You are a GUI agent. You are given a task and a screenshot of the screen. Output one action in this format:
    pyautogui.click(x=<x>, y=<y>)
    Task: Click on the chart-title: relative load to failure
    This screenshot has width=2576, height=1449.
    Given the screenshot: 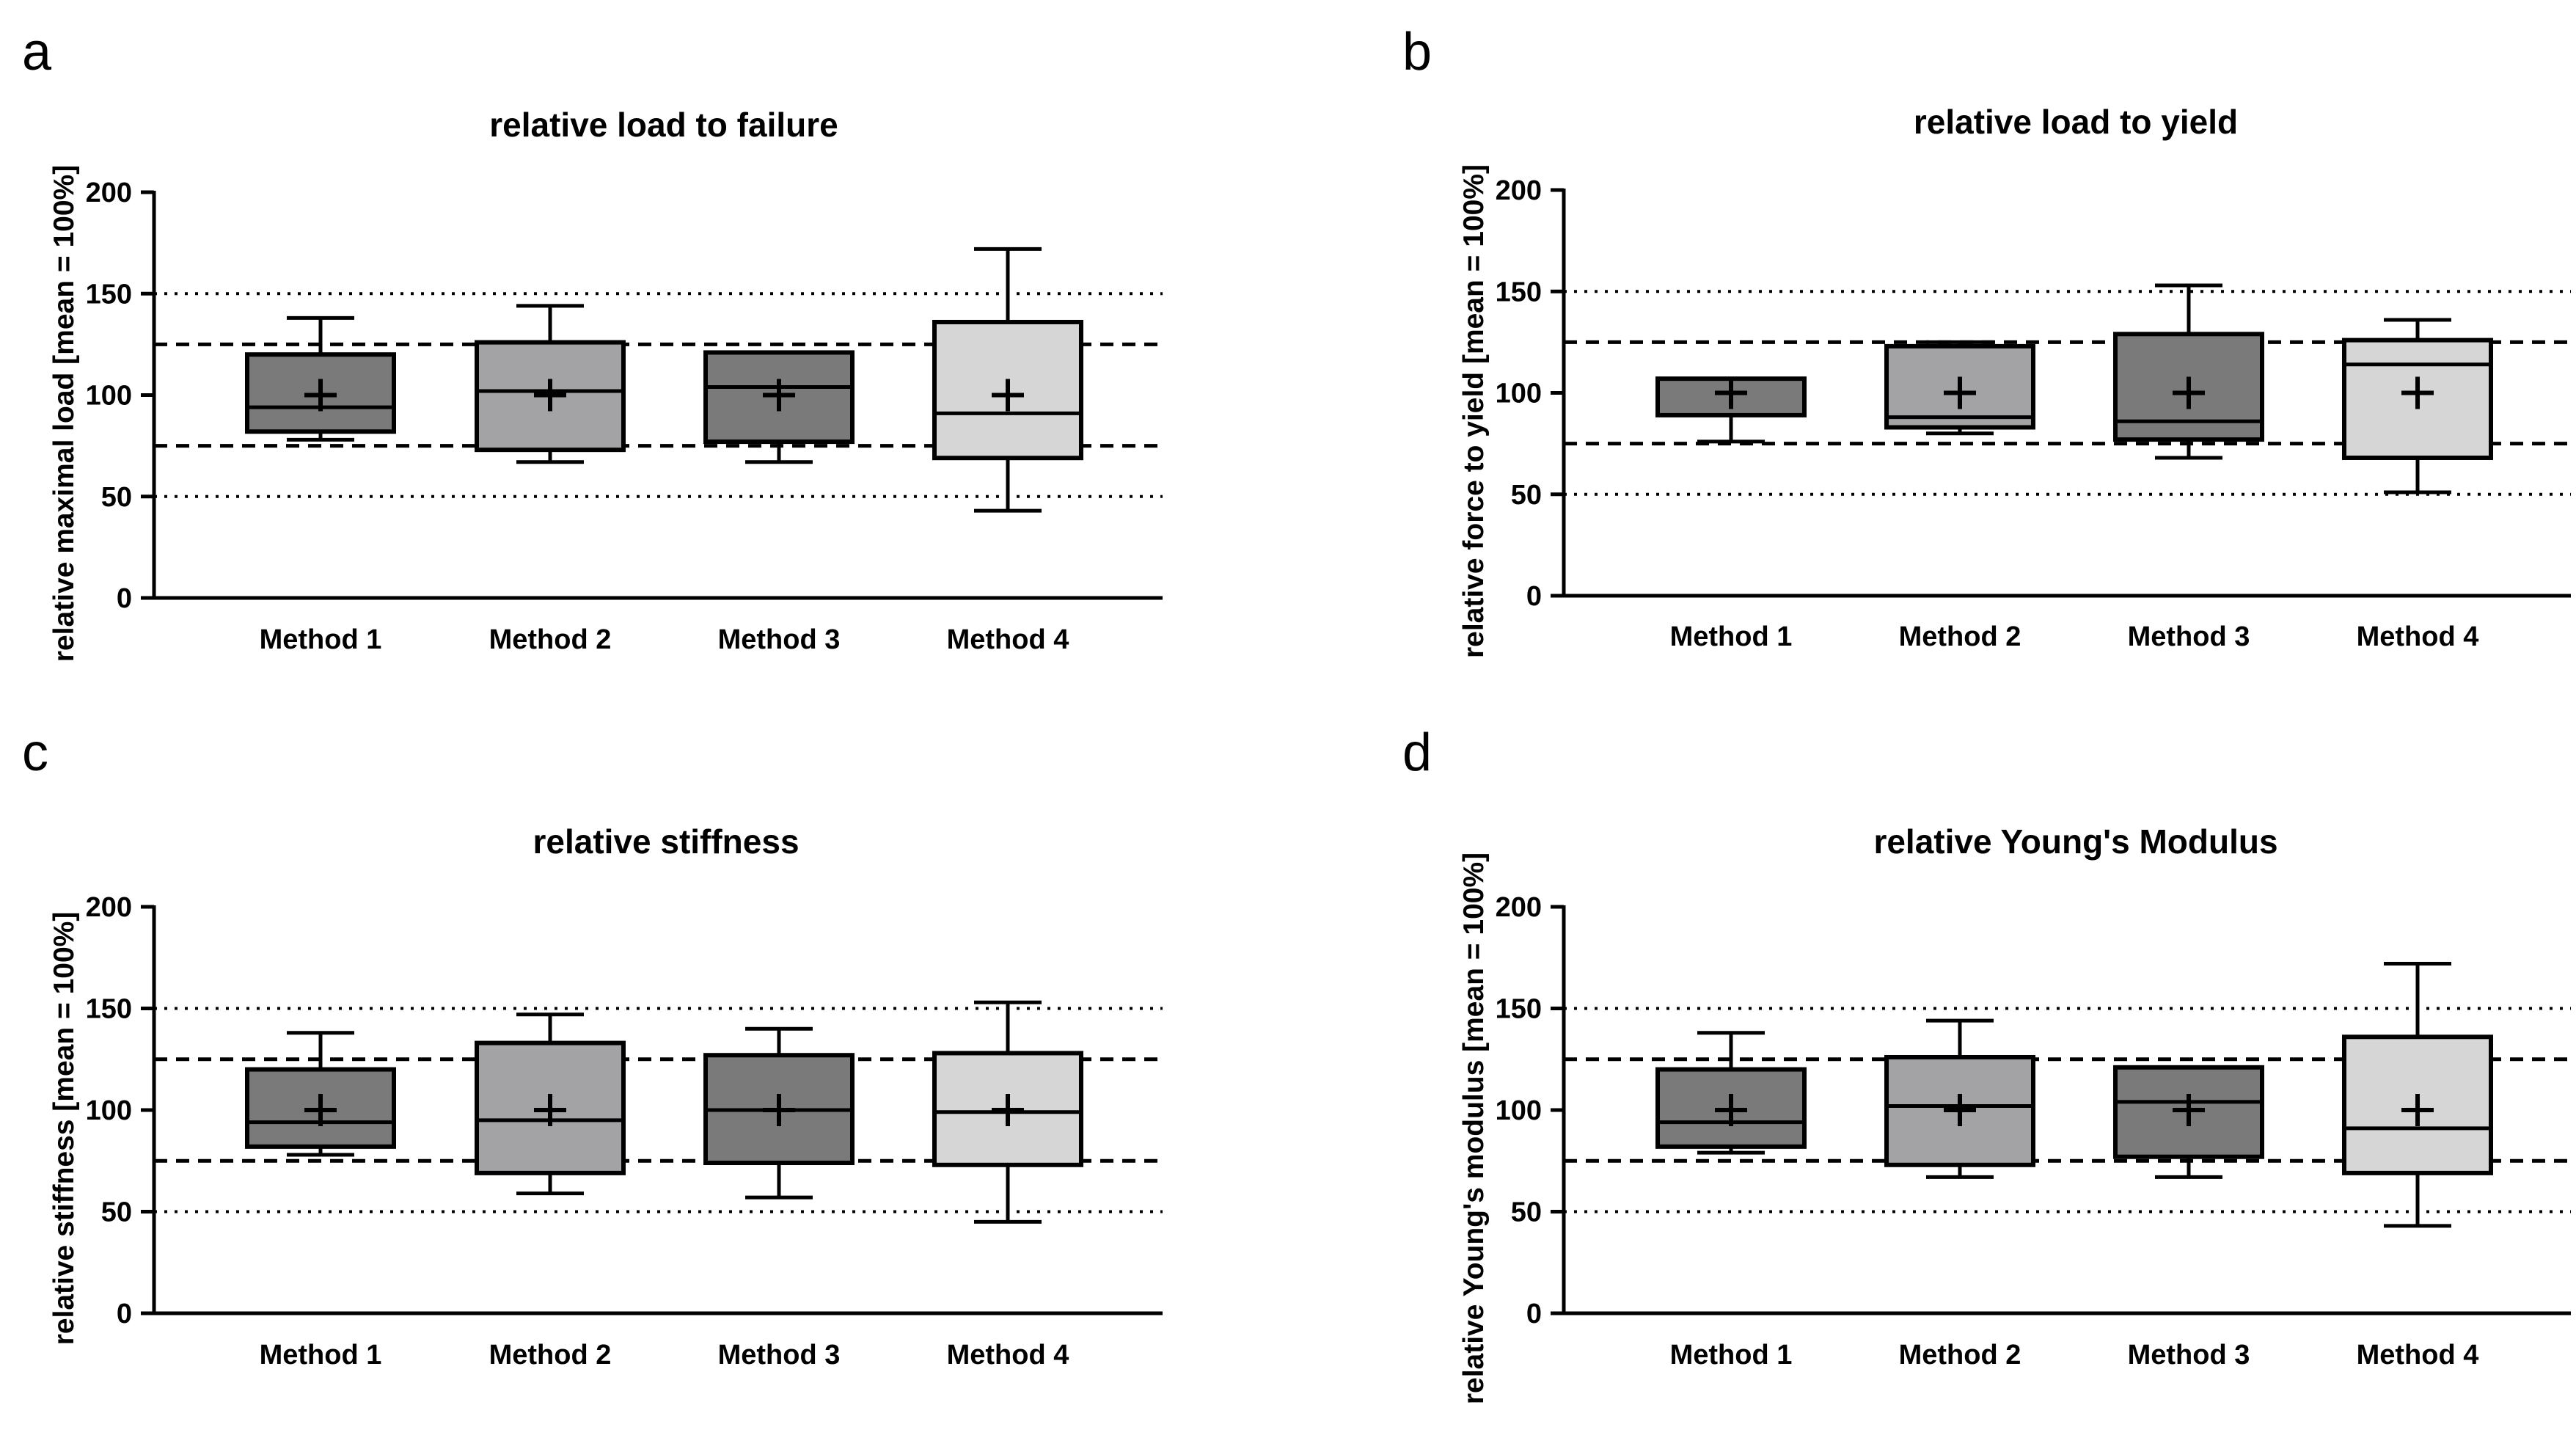 What is the action you would take?
    pyautogui.click(x=663, y=125)
    